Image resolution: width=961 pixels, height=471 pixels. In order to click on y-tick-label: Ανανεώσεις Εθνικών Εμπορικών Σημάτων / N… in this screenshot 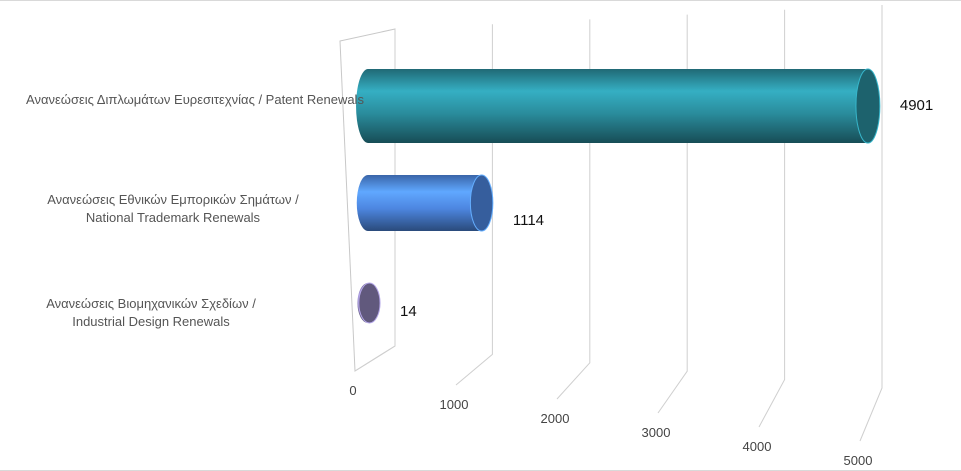, I will do `click(173, 208)`.